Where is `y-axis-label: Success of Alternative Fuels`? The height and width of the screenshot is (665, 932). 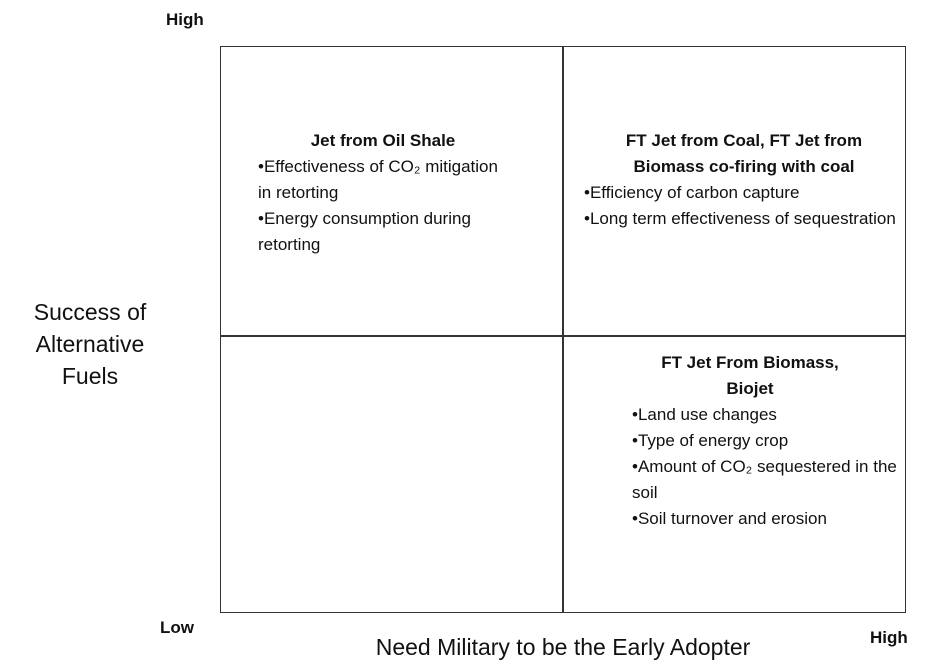 y-axis-label: Success of Alternative Fuels is located at coordinates (90, 344).